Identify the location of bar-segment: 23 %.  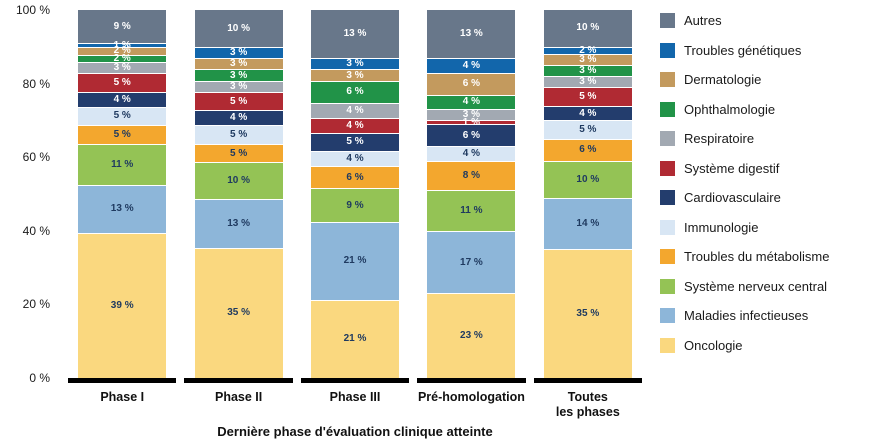
(471, 335).